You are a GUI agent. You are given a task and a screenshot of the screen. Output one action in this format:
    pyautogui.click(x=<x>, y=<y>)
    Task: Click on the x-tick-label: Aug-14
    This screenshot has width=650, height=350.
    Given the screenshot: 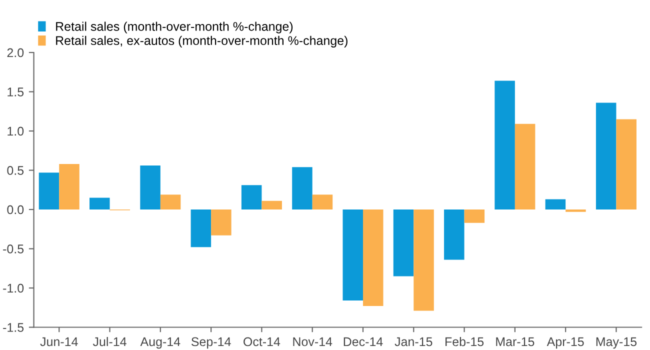 What is the action you would take?
    pyautogui.click(x=160, y=343)
    